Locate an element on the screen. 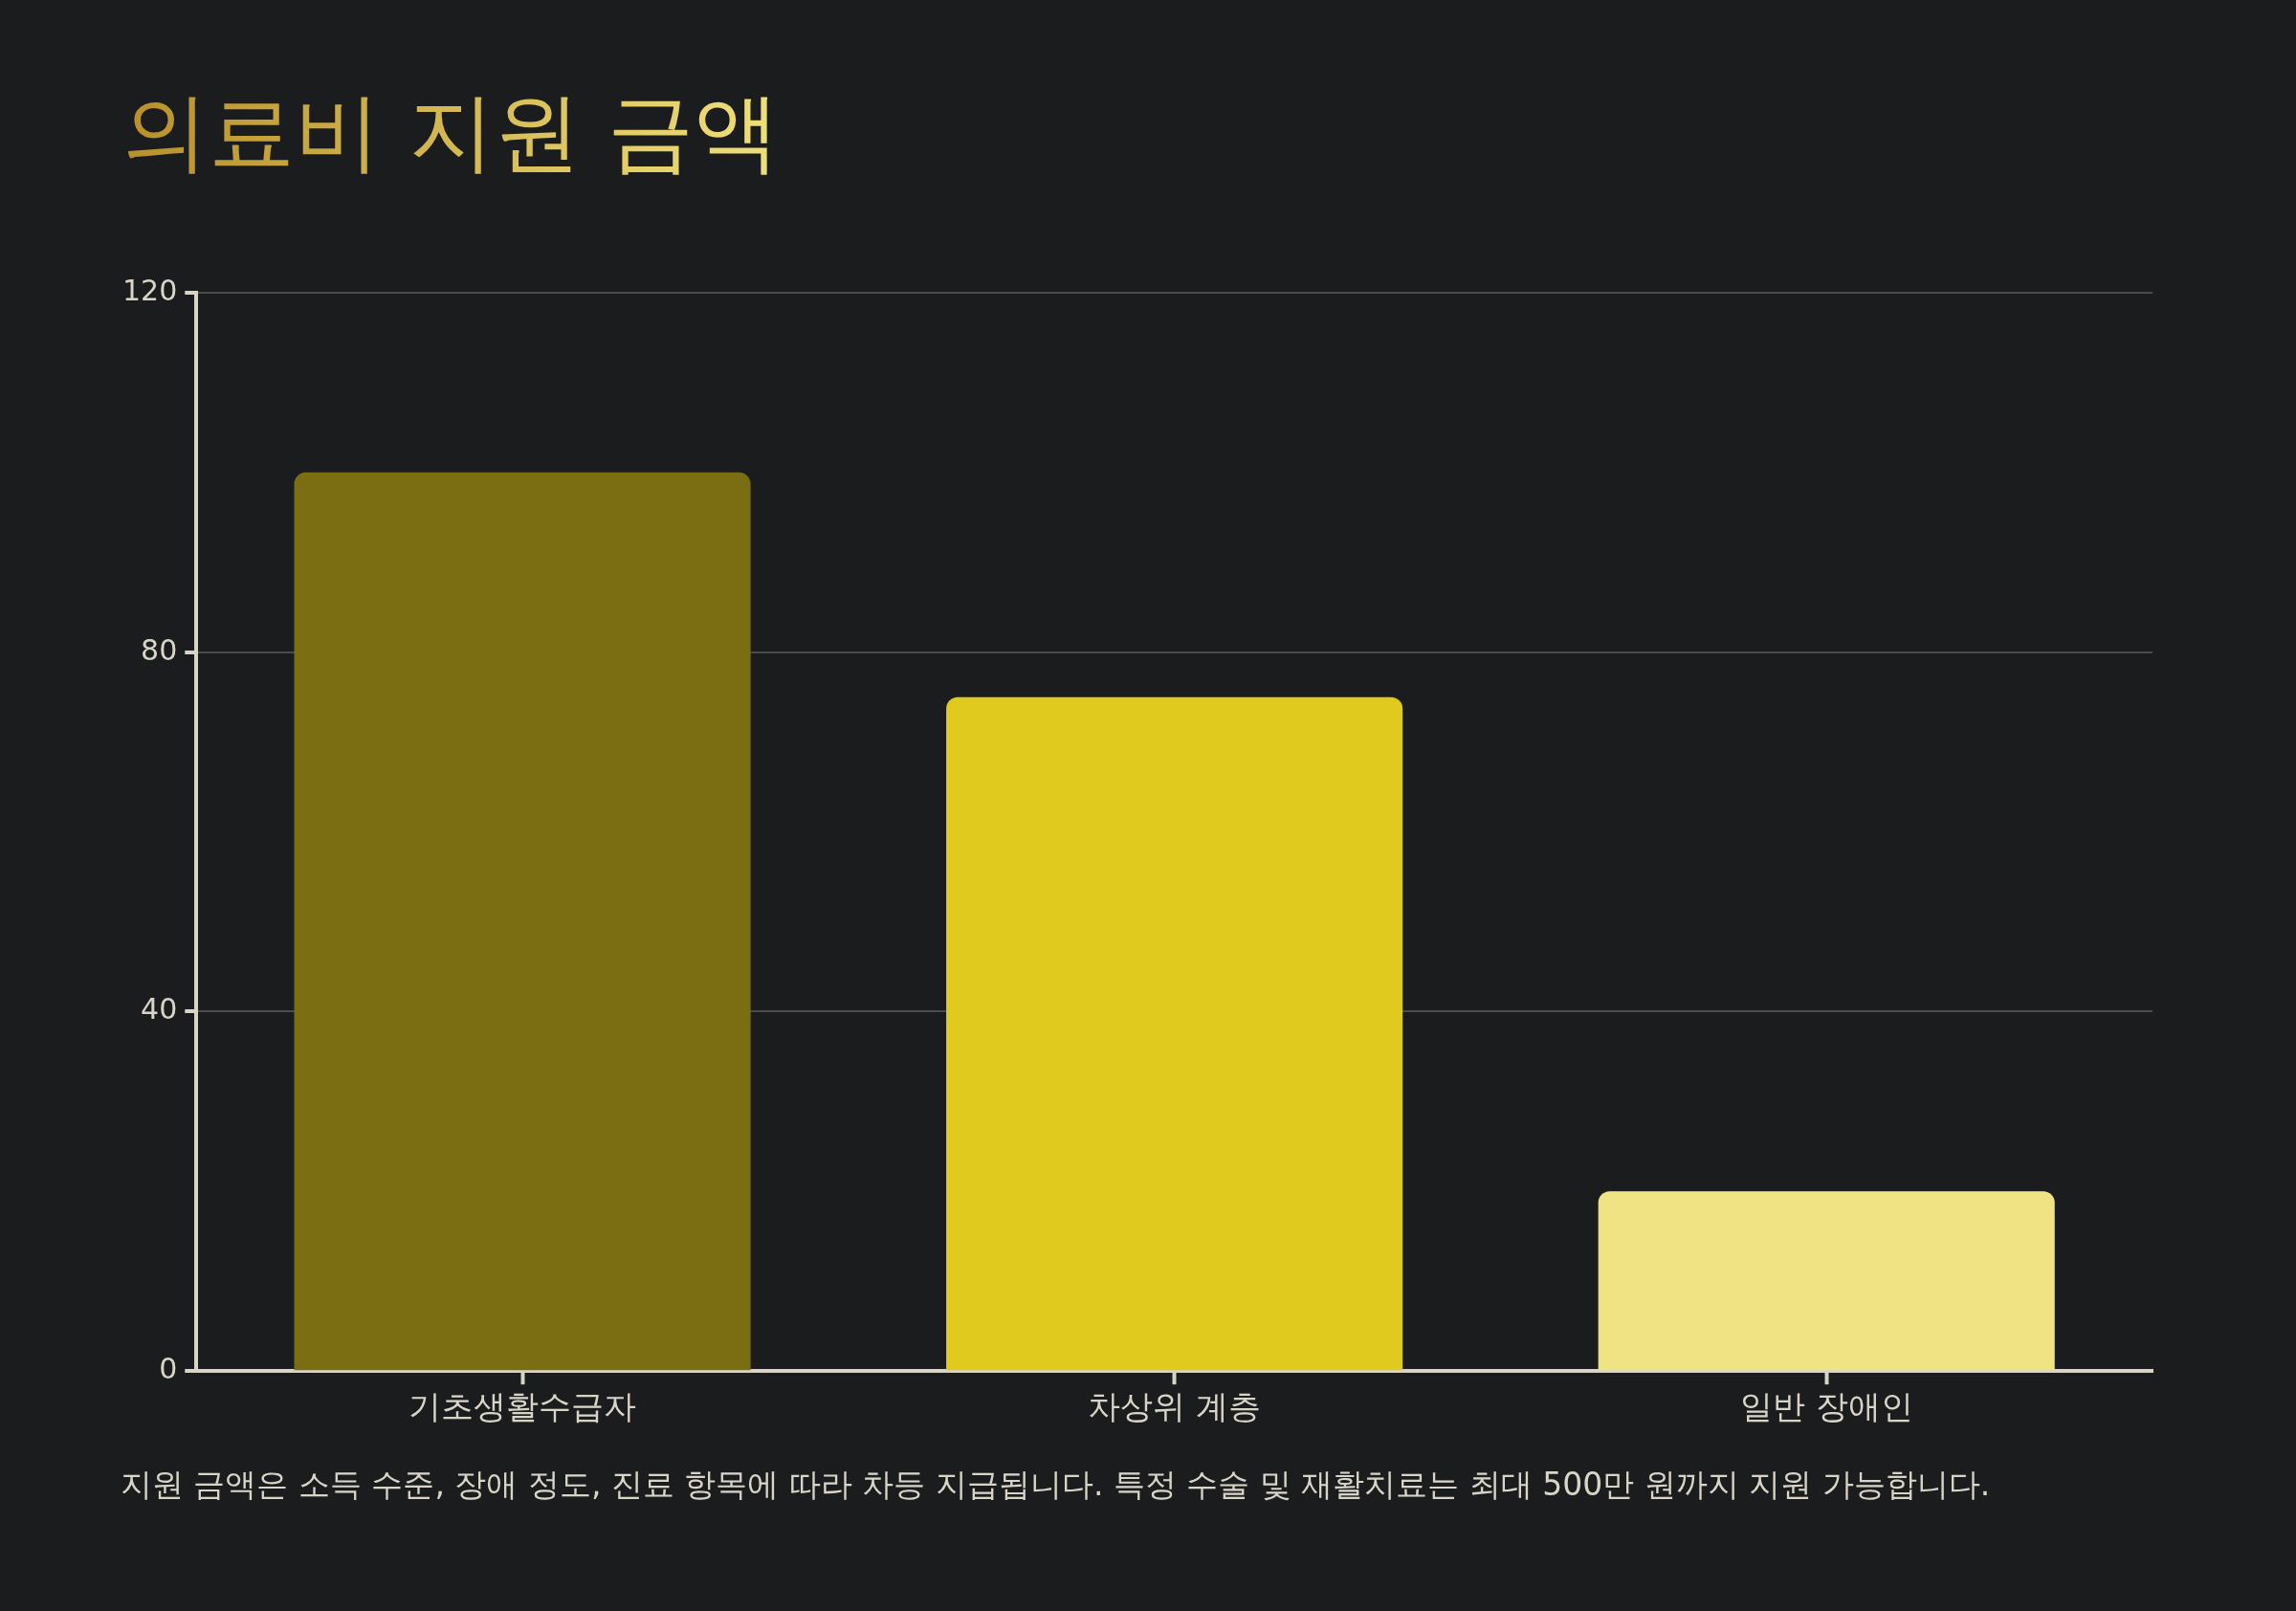  y-tick-label: 80 is located at coordinates (160, 649).